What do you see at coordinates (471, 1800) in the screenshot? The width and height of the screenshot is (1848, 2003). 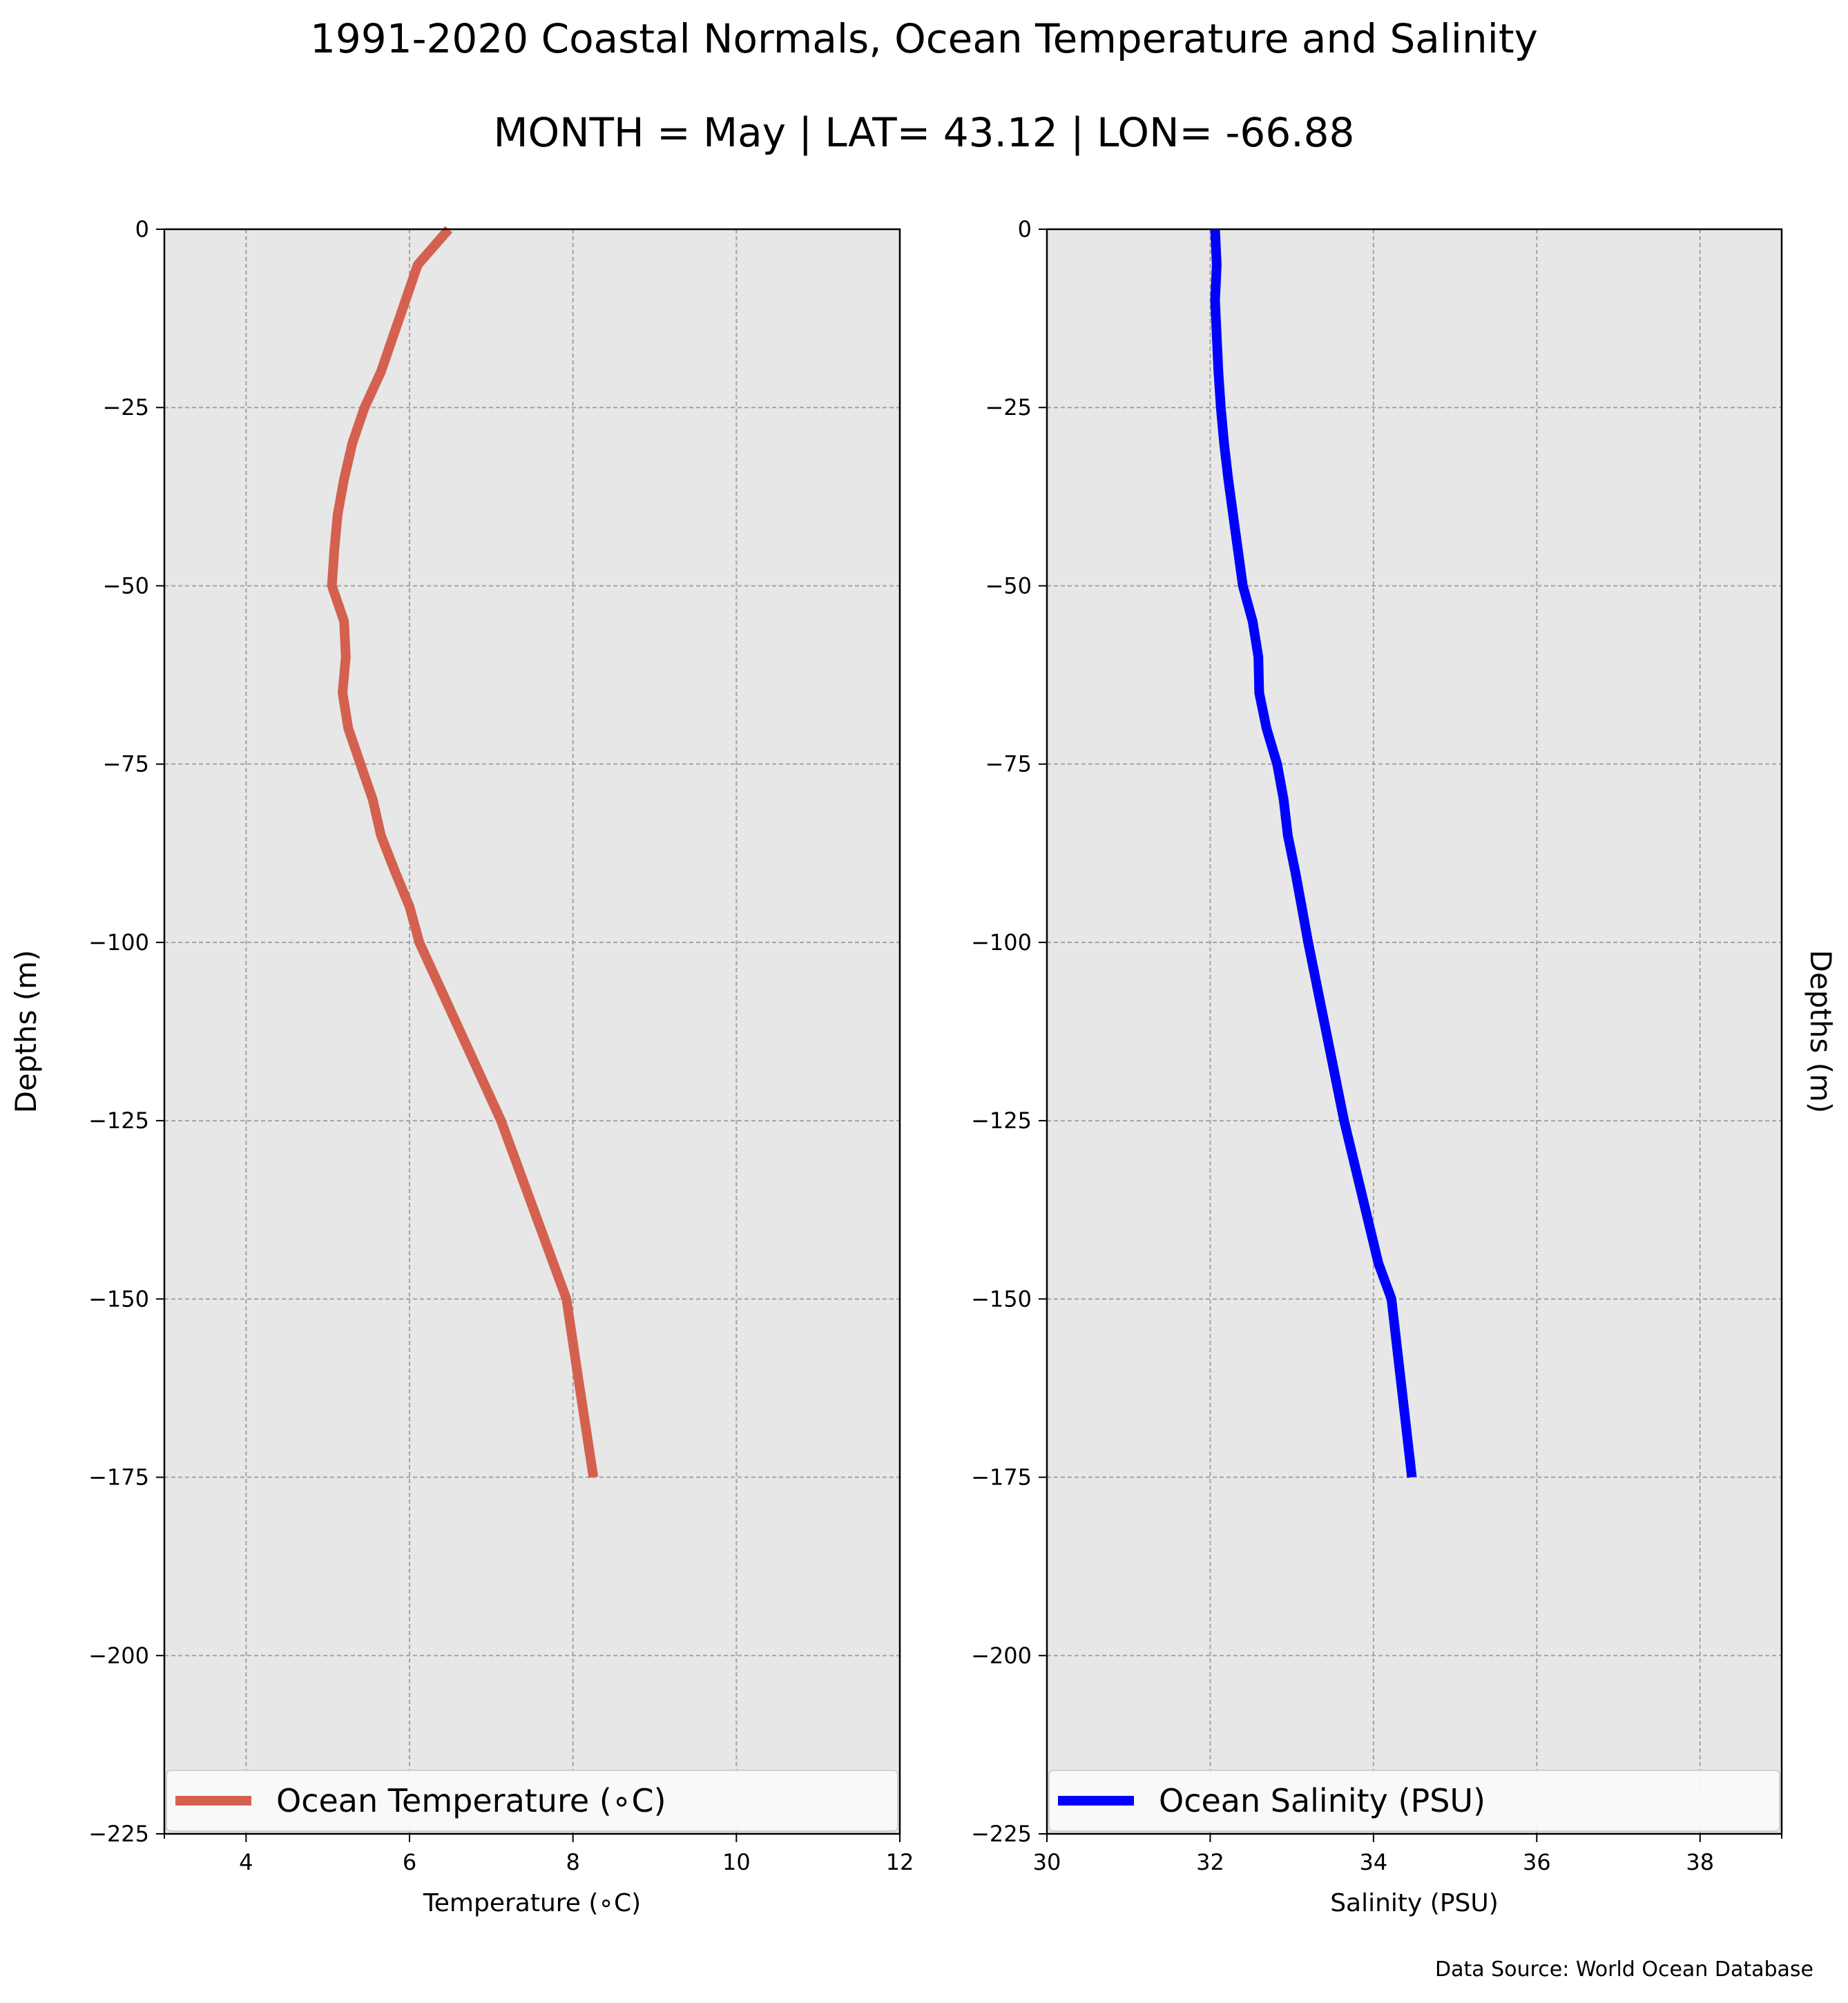 I see `legend-label: Ocean Temperature (∘C)` at bounding box center [471, 1800].